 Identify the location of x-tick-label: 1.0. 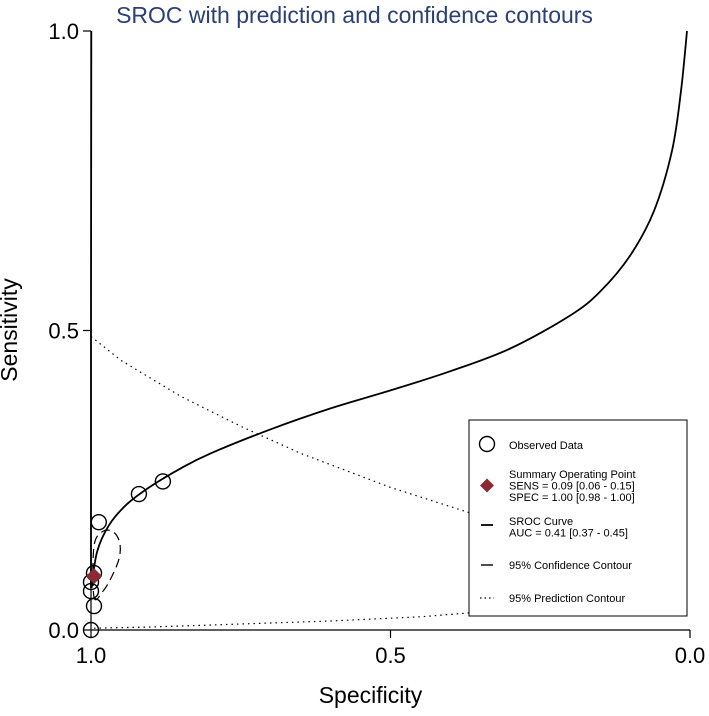
(91, 655).